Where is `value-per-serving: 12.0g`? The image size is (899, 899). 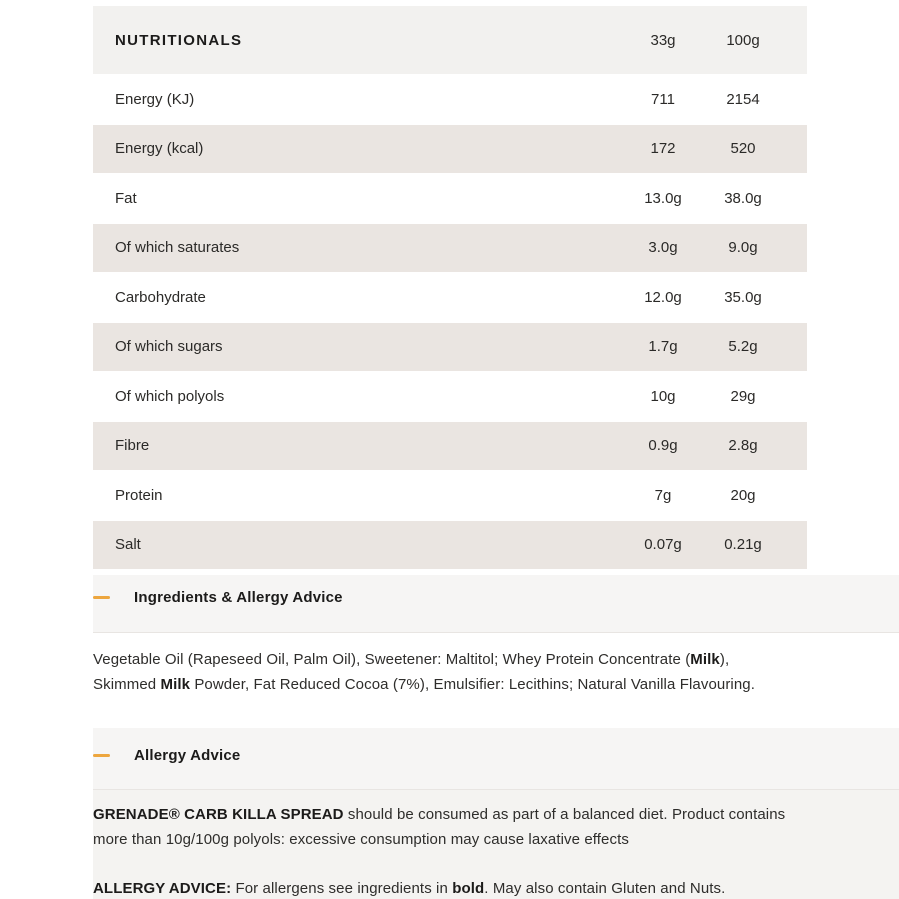 value-per-serving: 12.0g is located at coordinates (663, 297).